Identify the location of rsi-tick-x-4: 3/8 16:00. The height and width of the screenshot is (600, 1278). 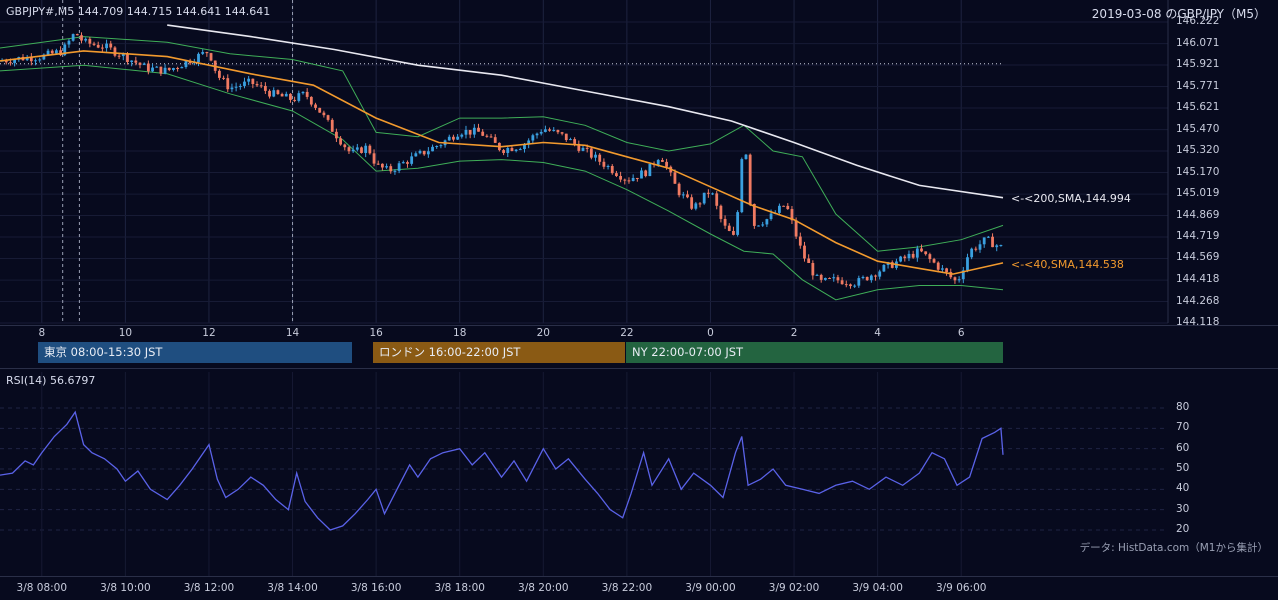
(376, 588).